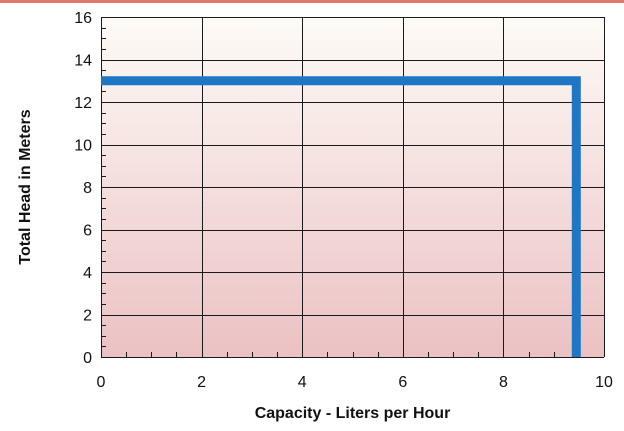 This screenshot has height=431, width=624. What do you see at coordinates (87, 358) in the screenshot?
I see `y-tick-label: 0` at bounding box center [87, 358].